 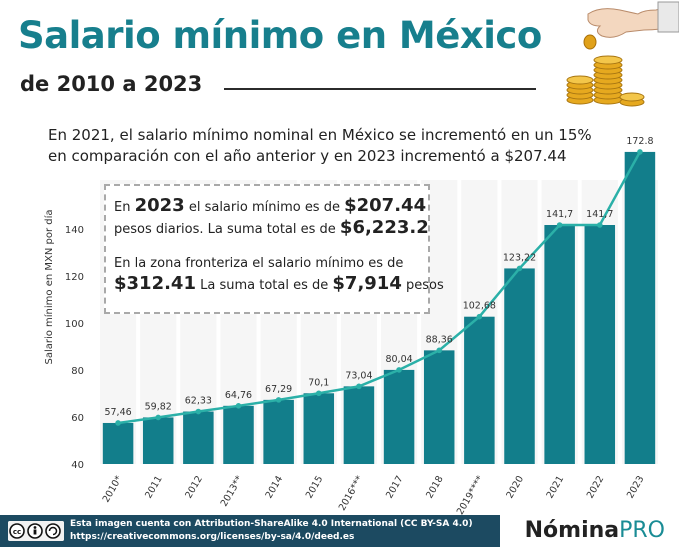 What do you see at coordinates (358, 375) in the screenshot?
I see `data-label: 73,04` at bounding box center [358, 375].